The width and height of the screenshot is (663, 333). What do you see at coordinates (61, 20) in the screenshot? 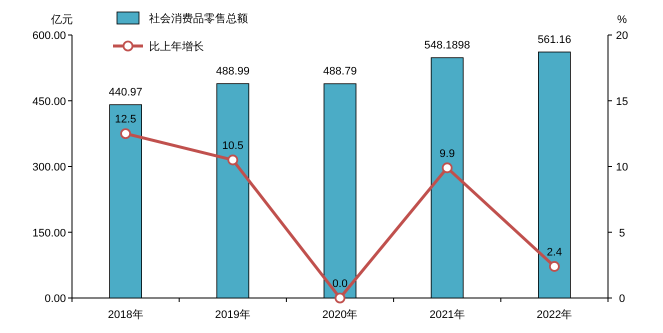
I see `y-axis-title: 亿元` at bounding box center [61, 20].